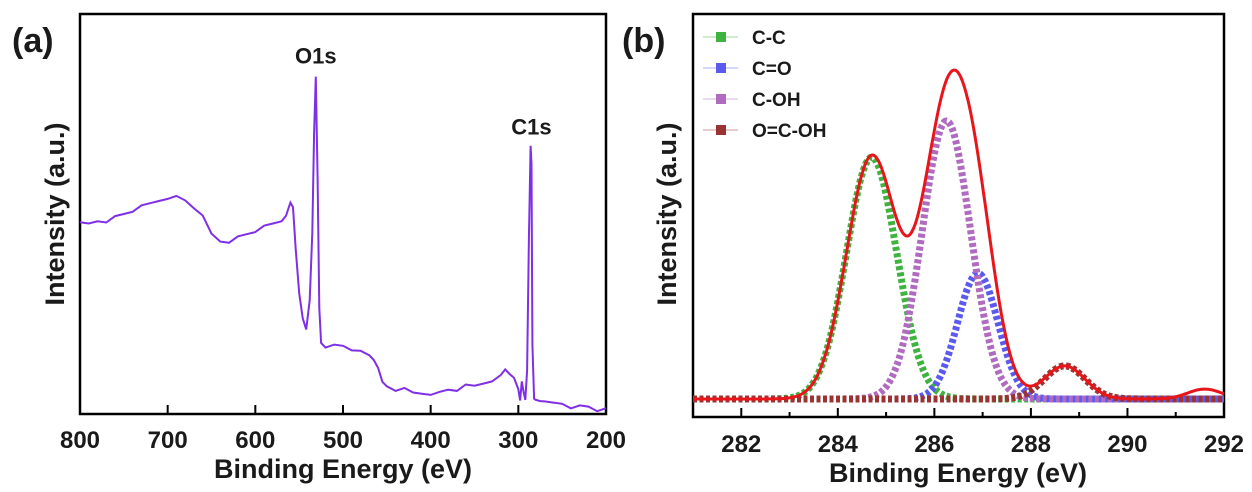  What do you see at coordinates (255, 440) in the screenshot?
I see `panel-a-x-tick-label: 600` at bounding box center [255, 440].